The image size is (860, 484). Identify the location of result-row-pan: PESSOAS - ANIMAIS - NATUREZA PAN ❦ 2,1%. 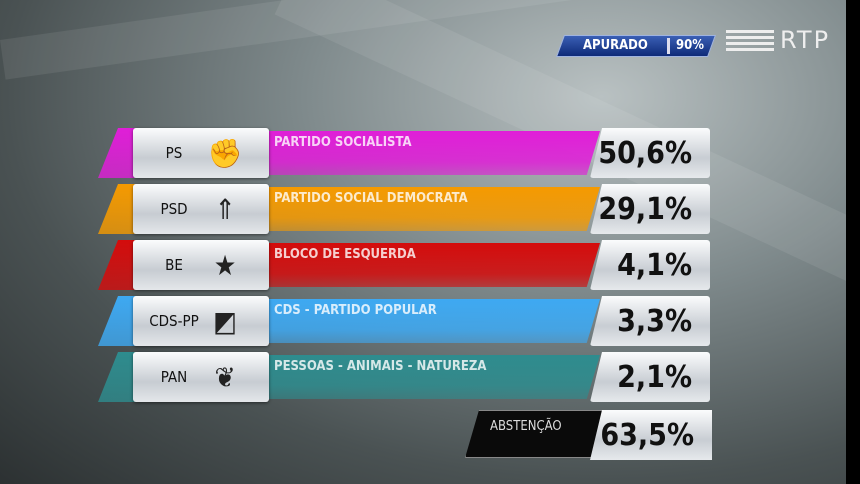
(405, 377).